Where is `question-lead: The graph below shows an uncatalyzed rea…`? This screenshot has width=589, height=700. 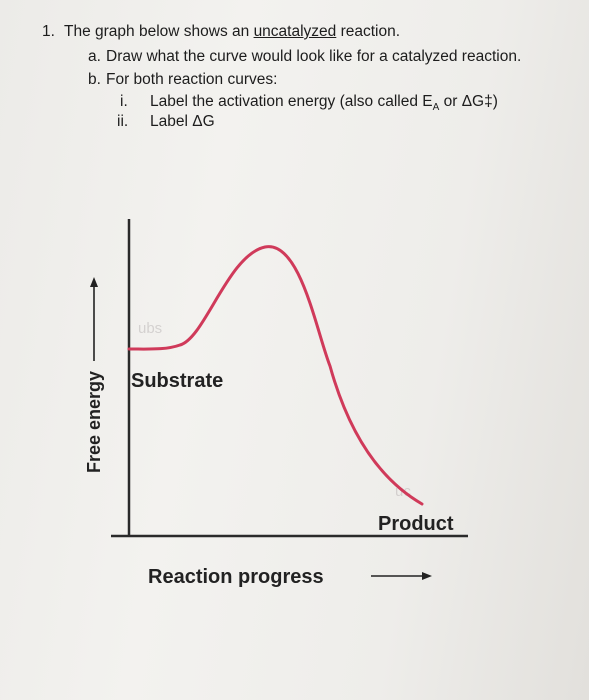
question-lead: The graph below shows an uncatalyzed rea… is located at coordinates (232, 32).